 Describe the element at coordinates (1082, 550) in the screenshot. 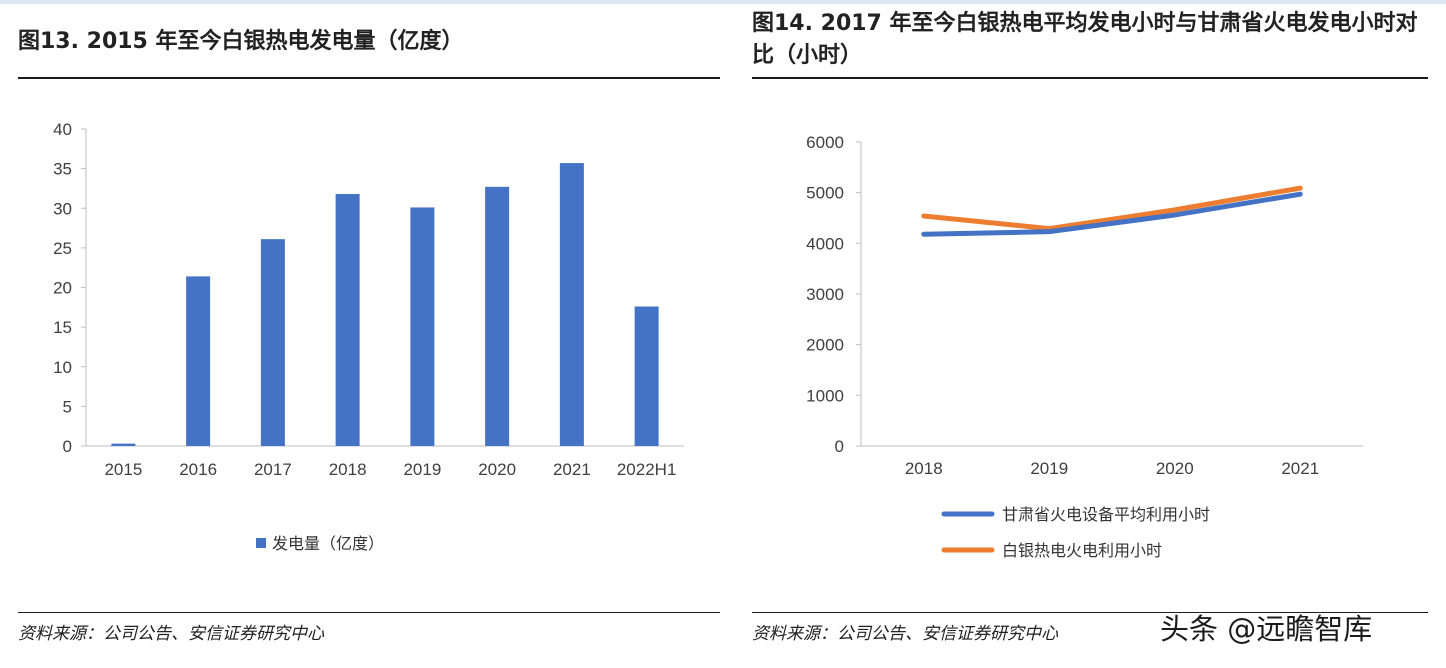

I see `legend-label: 白银热电火电利用小时` at that location.